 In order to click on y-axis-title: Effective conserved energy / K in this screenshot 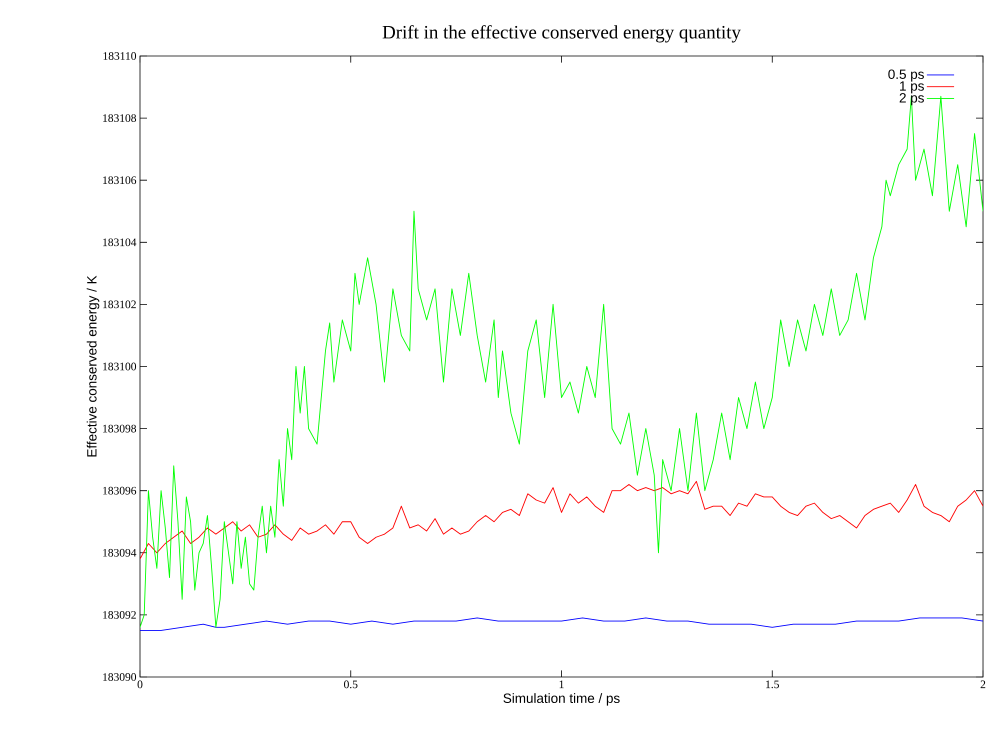, I will do `click(93, 366)`.